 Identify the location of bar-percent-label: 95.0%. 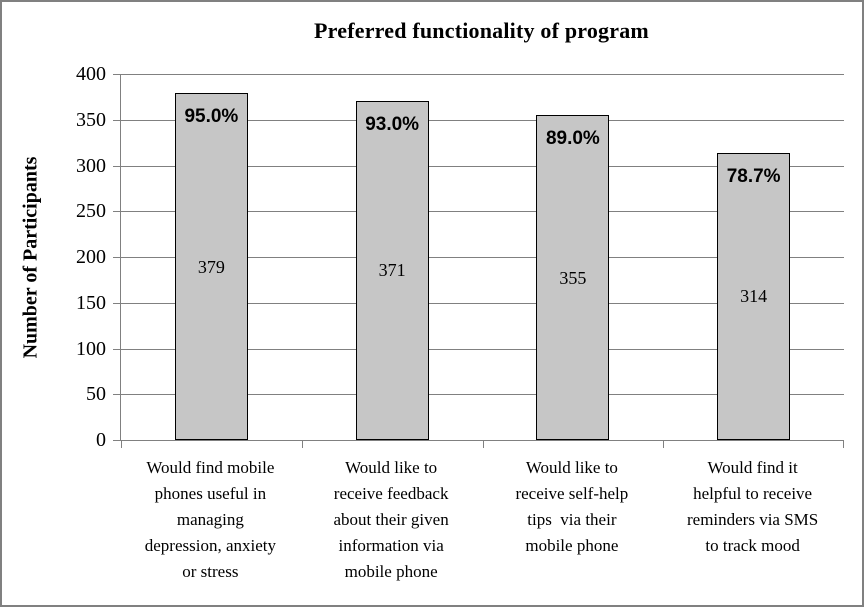
(211, 117).